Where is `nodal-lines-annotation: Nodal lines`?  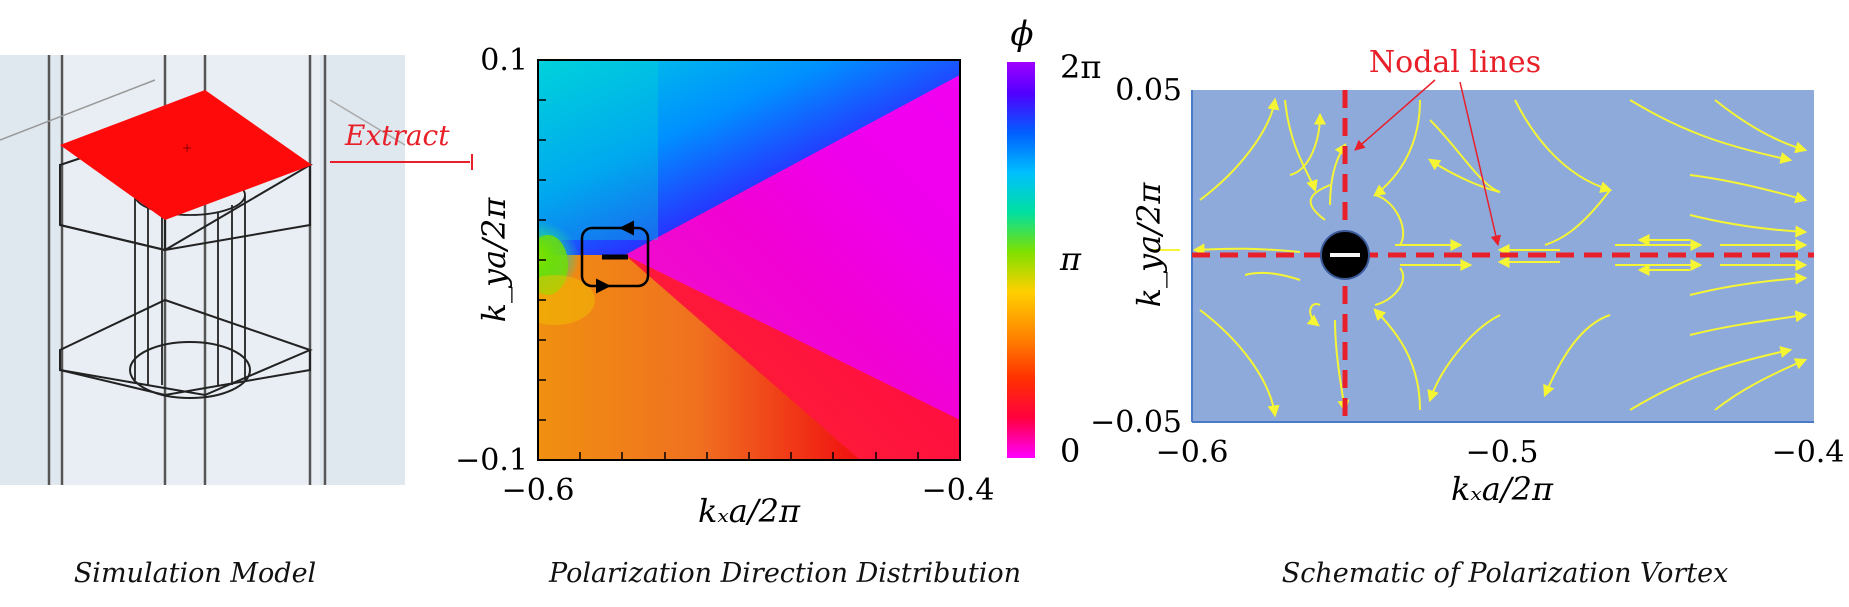 nodal-lines-annotation: Nodal lines is located at coordinates (1455, 62).